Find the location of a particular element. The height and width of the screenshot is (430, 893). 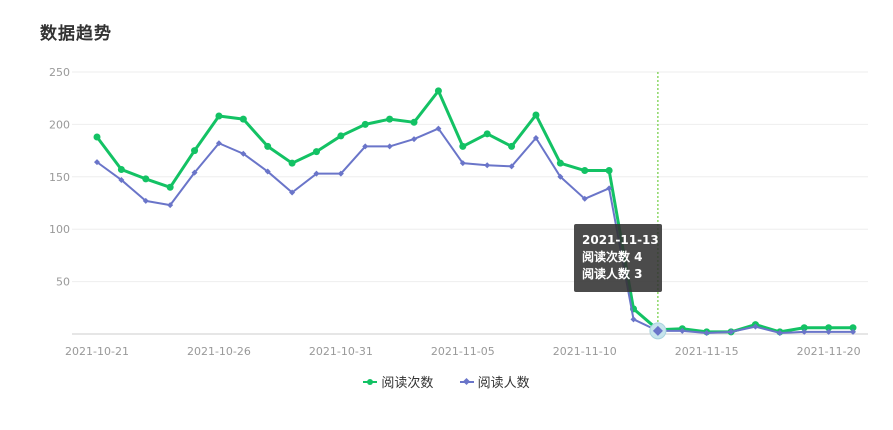

x-tick-label: 2021-10-21 is located at coordinates (97, 351).